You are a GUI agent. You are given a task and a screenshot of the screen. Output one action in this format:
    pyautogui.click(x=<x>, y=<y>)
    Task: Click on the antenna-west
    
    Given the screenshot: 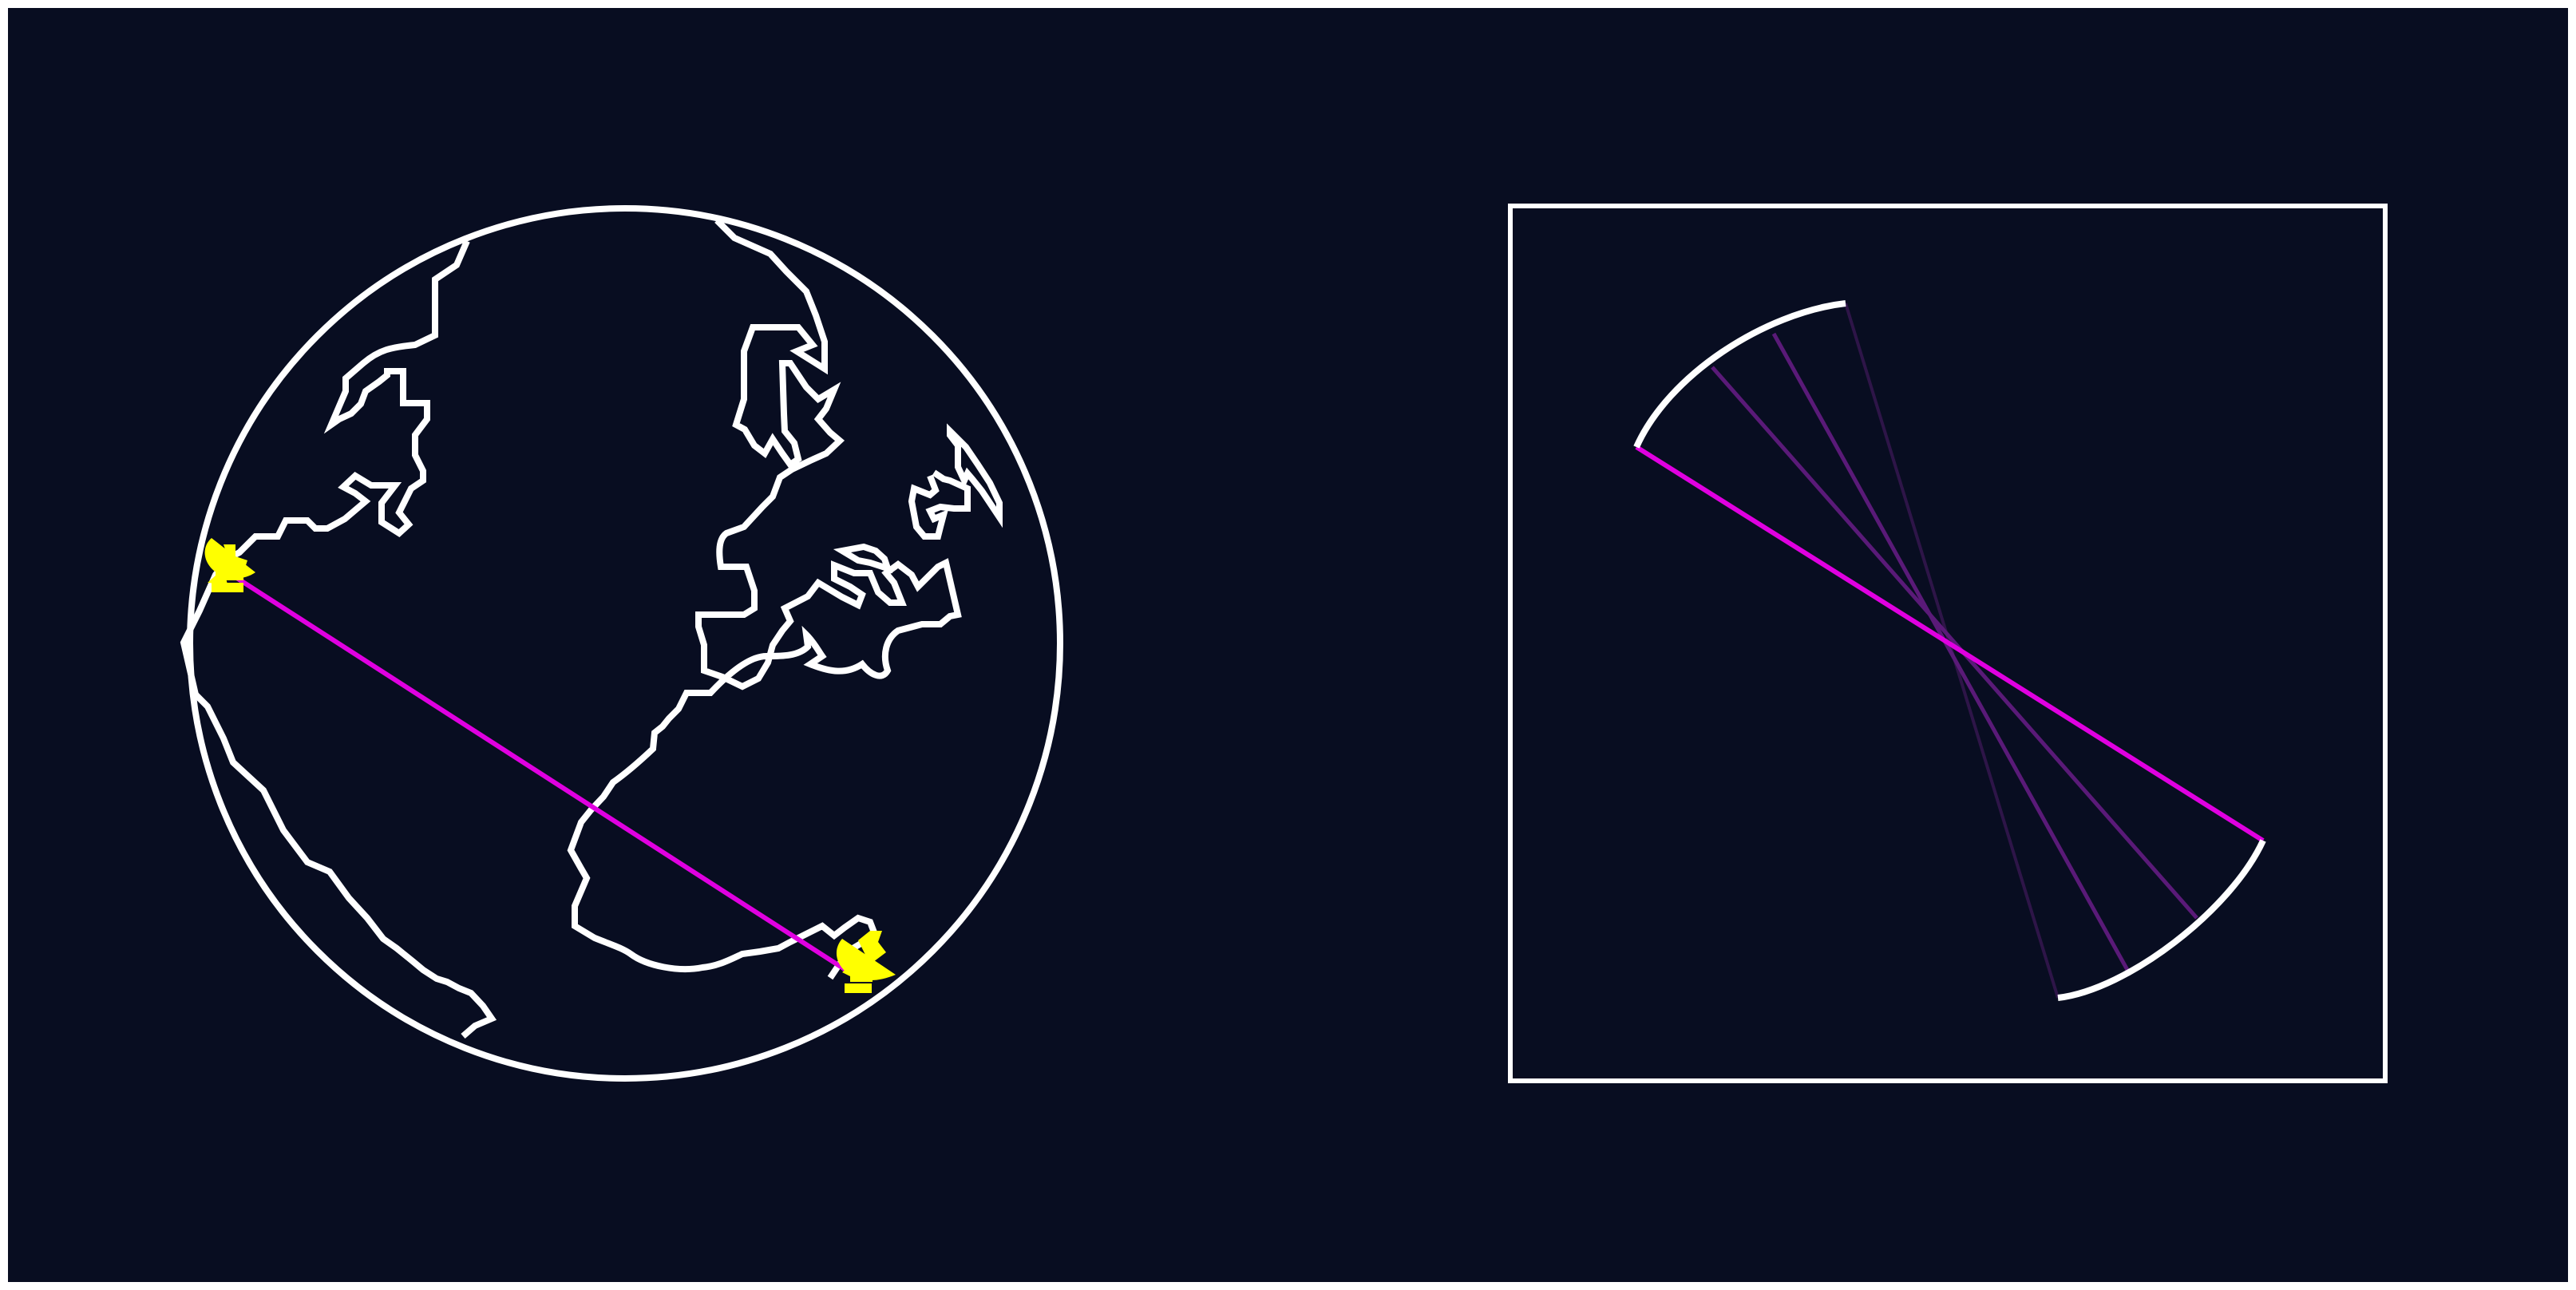 What is the action you would take?
    pyautogui.click(x=229, y=565)
    